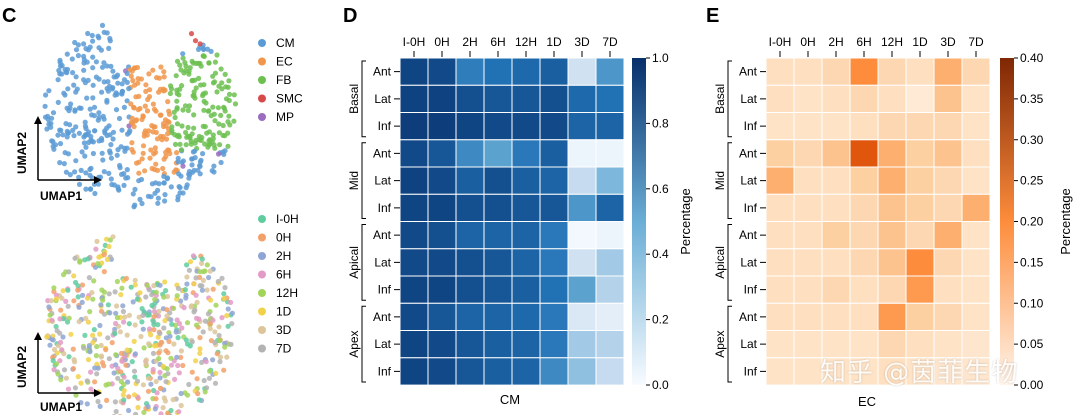  What do you see at coordinates (382, 235) in the screenshot?
I see `row-label: Ant` at bounding box center [382, 235].